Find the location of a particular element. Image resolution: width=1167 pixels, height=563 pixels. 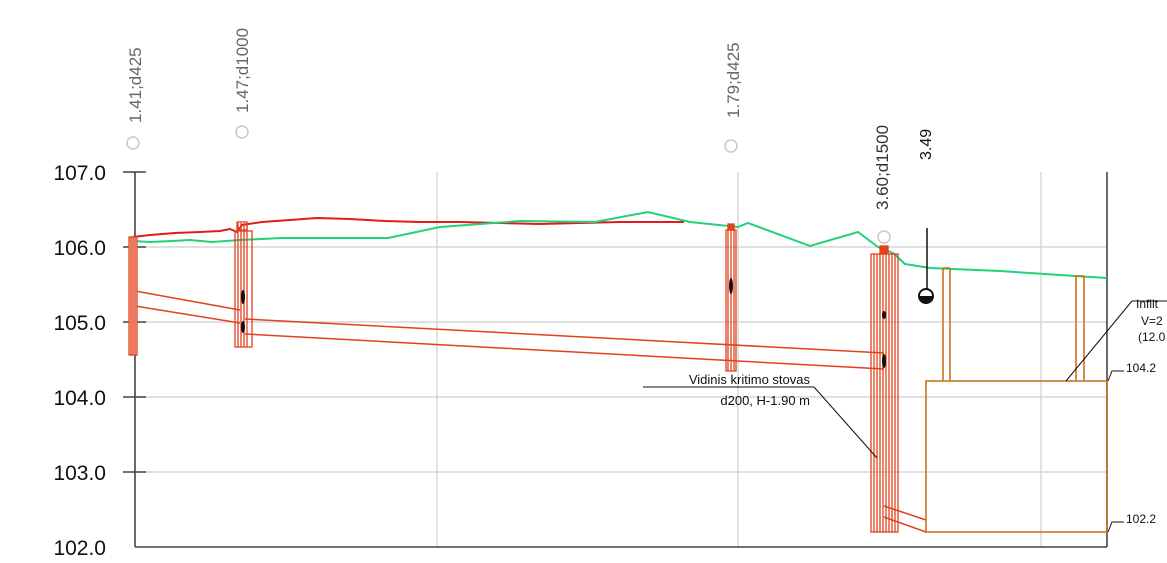

existing-ground-line is located at coordinates (408, 227).